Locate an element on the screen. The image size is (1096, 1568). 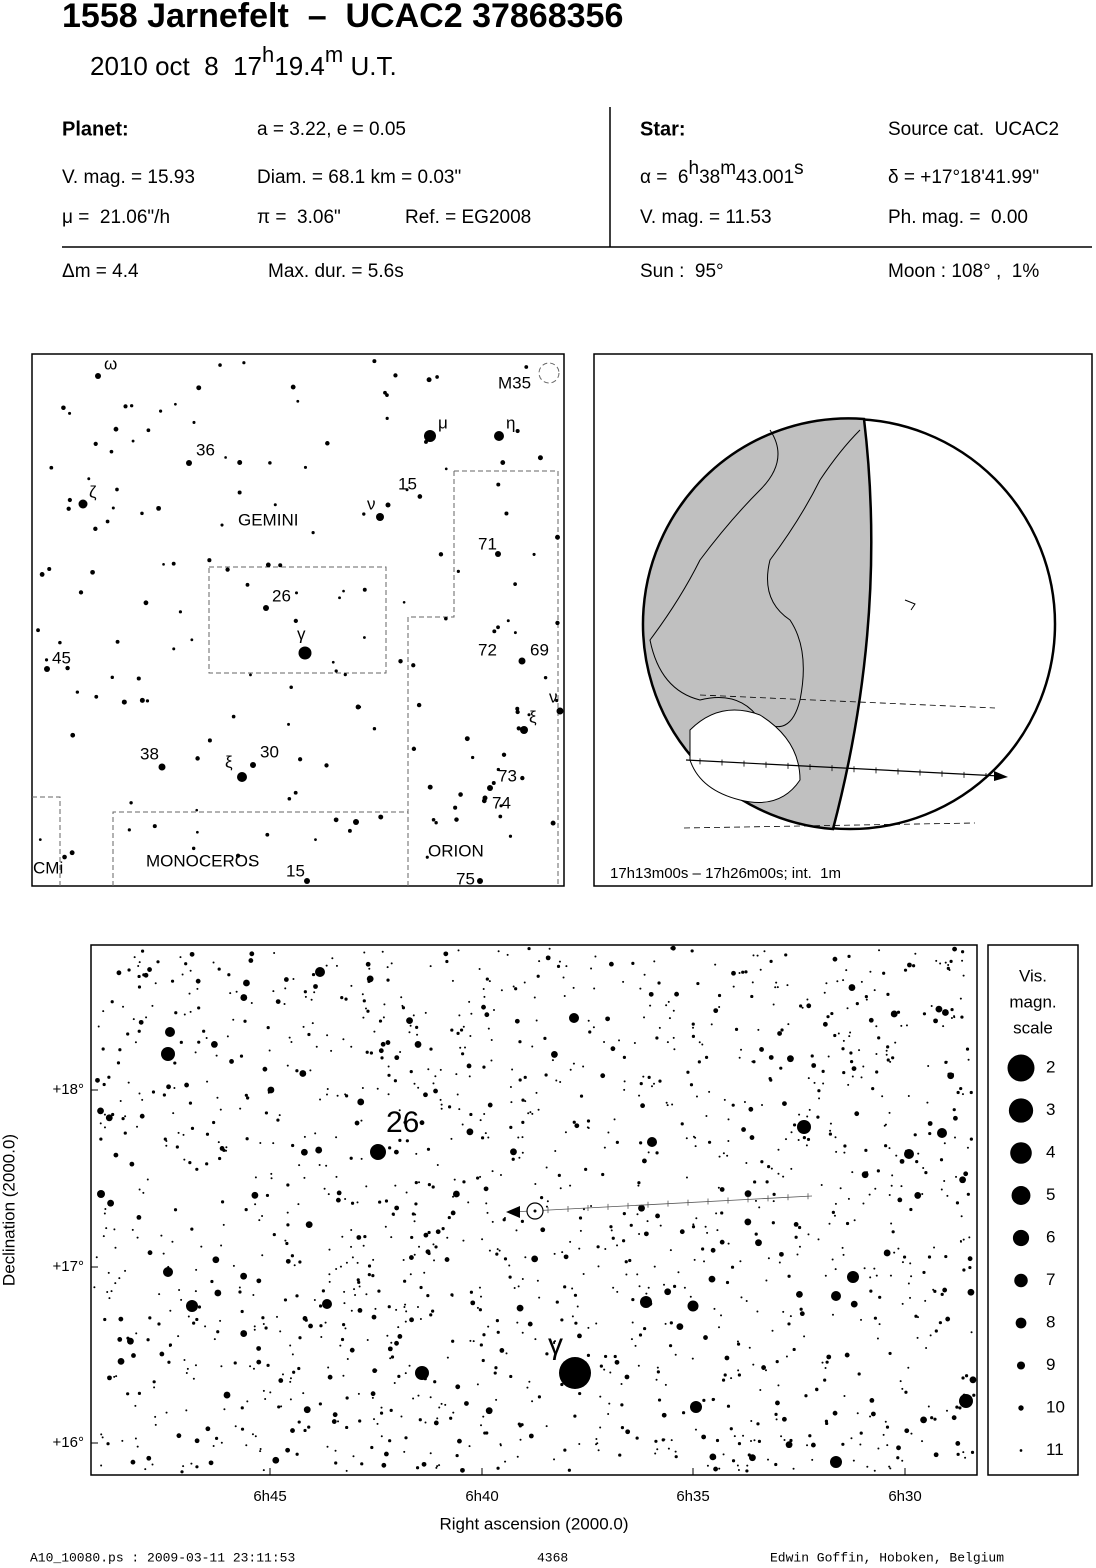
ra-s: s is located at coordinates (799, 168).